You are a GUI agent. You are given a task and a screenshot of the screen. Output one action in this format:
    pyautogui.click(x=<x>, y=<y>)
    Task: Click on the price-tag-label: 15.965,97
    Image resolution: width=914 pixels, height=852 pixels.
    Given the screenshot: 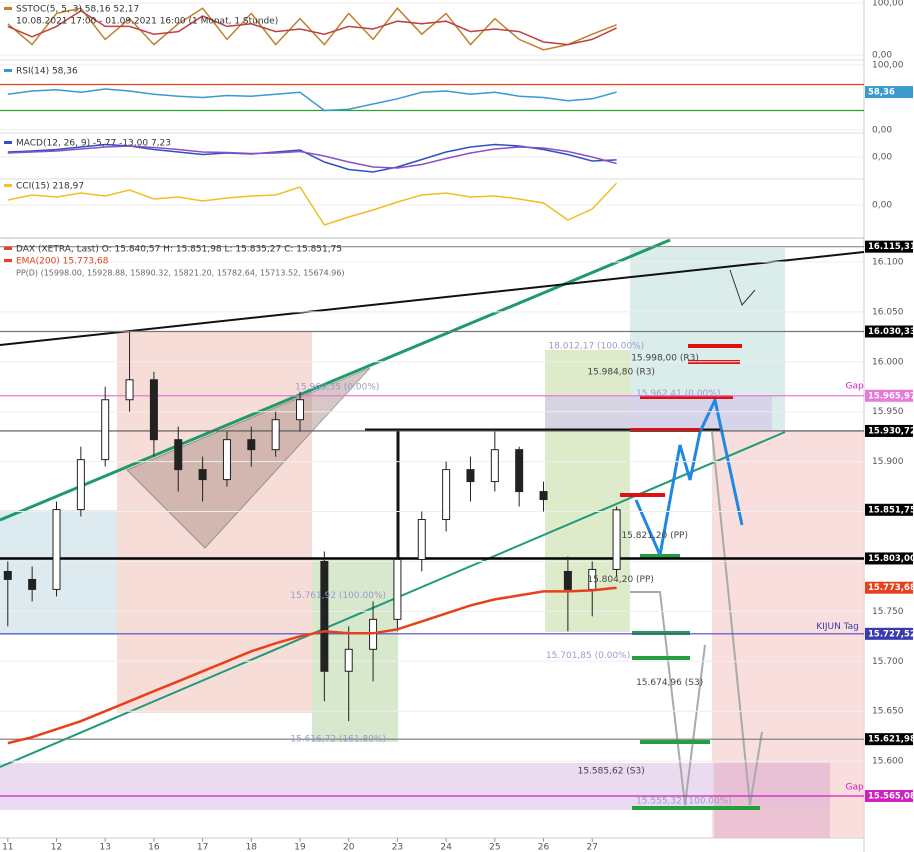 What is the action you would take?
    pyautogui.click(x=891, y=396)
    